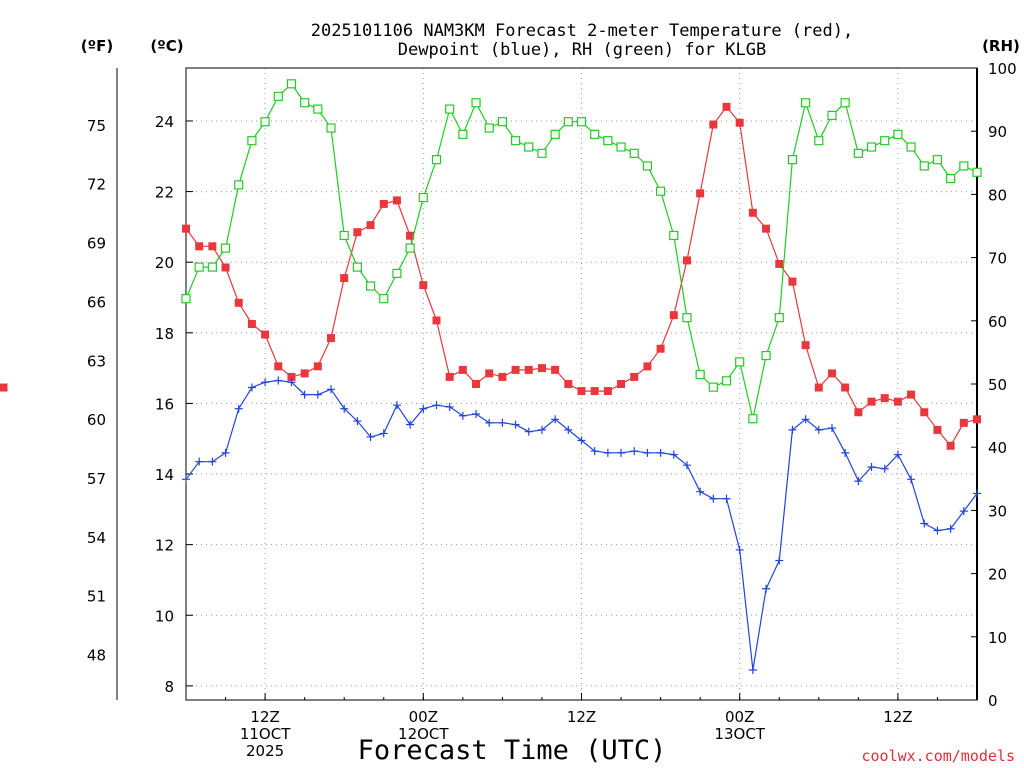 The image size is (1024, 768). I want to click on fahrenheit-unit-label: (ºF), so click(97, 46).